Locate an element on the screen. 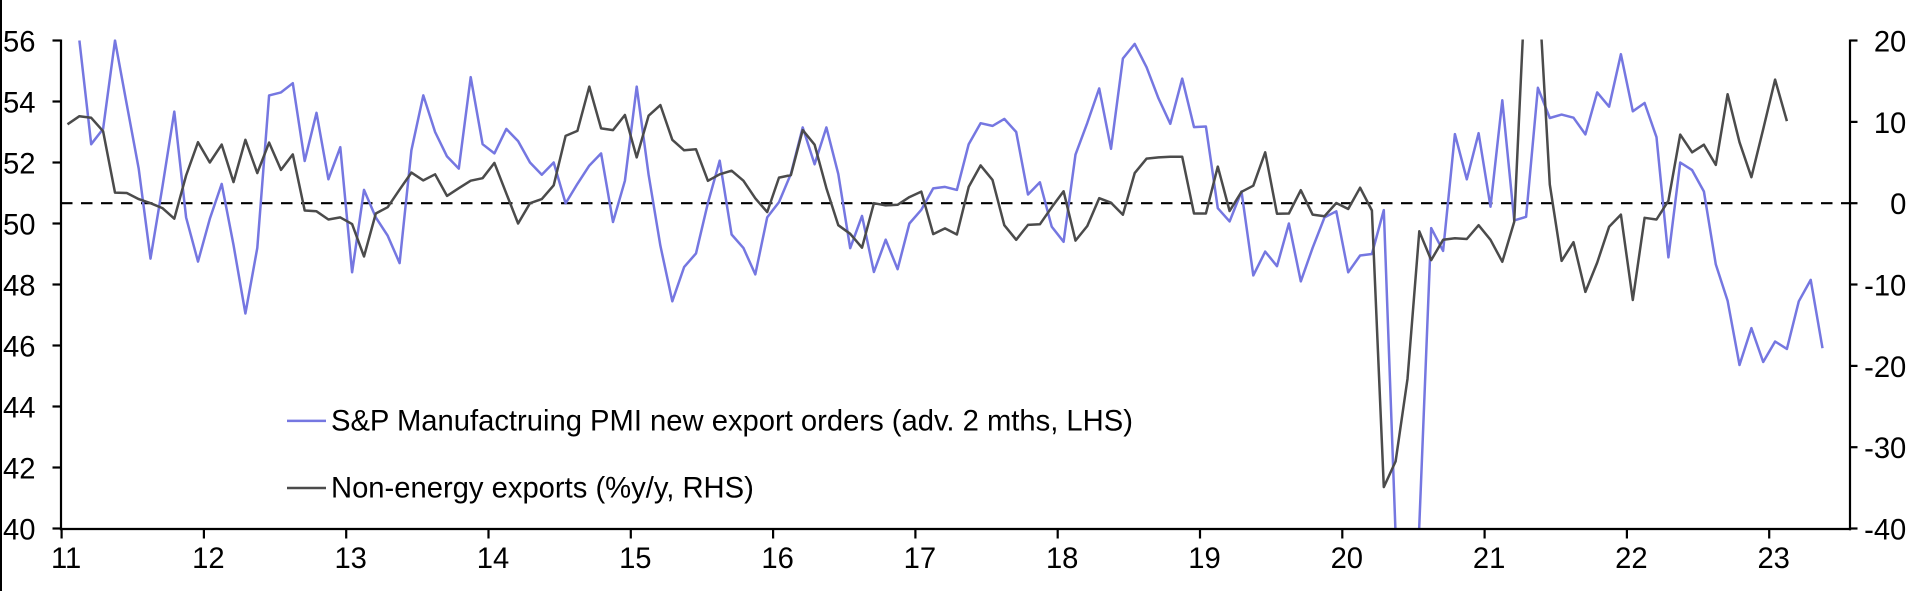 The width and height of the screenshot is (1920, 591). svg-text: 15 is located at coordinates (635, 559).